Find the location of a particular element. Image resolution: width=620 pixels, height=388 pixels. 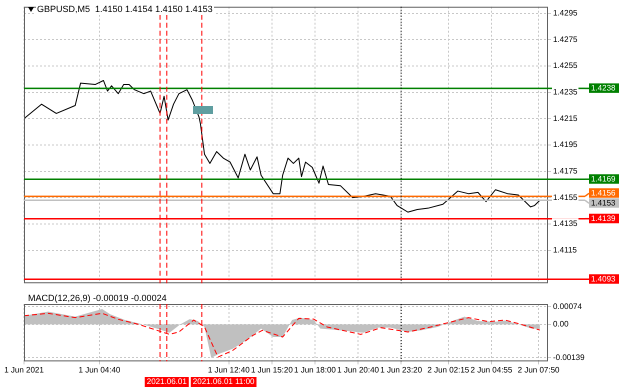

ref-line-label: 1.4169 is located at coordinates (603, 179).